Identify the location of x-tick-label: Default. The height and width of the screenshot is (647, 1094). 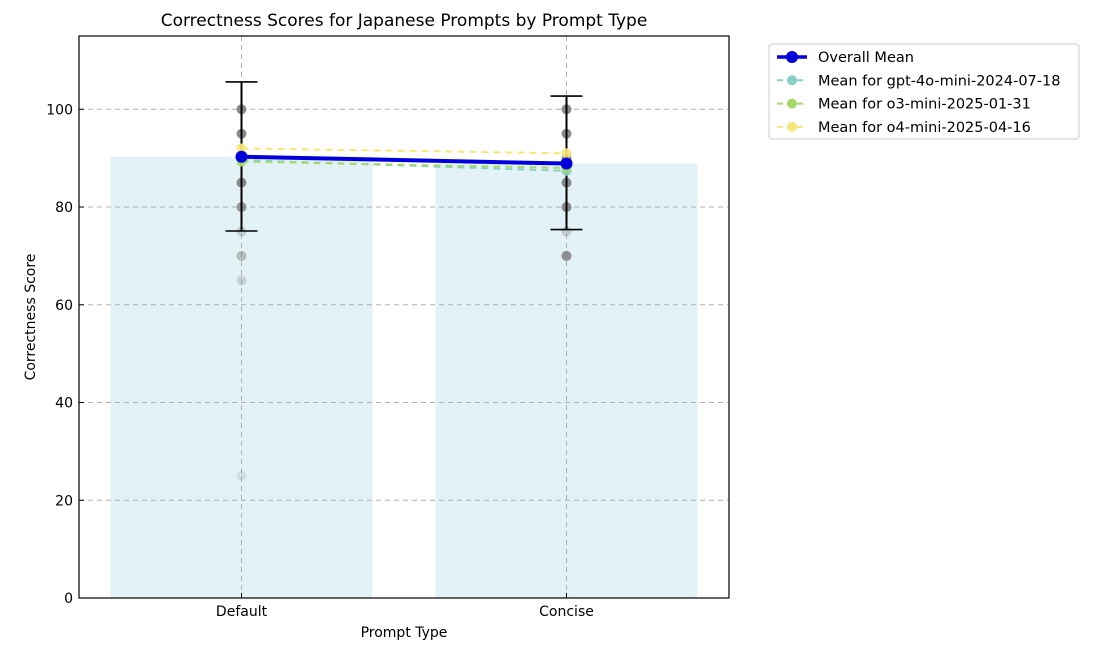
(242, 612).